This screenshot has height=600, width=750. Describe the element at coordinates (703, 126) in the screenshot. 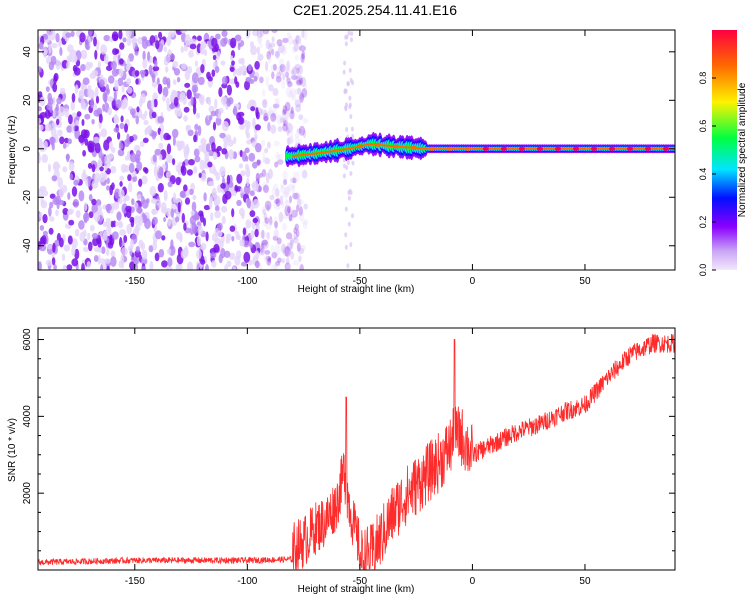

I see `colorbar-tick-label: 0.6` at that location.